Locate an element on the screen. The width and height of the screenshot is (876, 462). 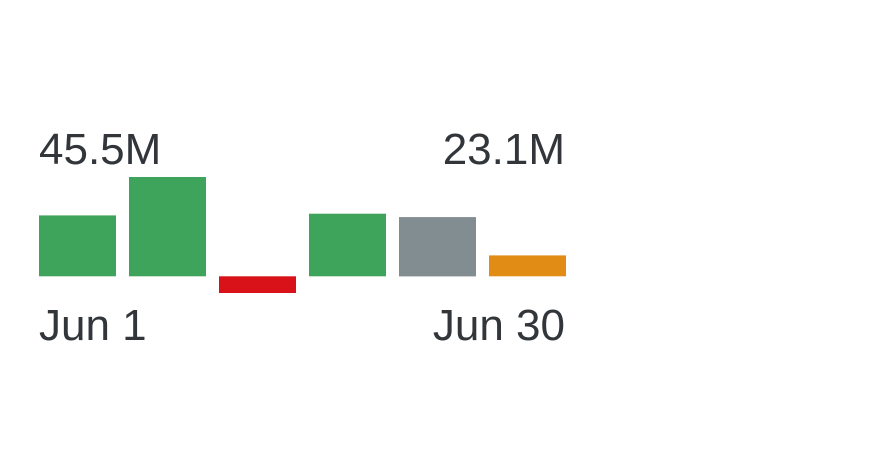
last-date-label: Jun 30 is located at coordinates (282, 326).